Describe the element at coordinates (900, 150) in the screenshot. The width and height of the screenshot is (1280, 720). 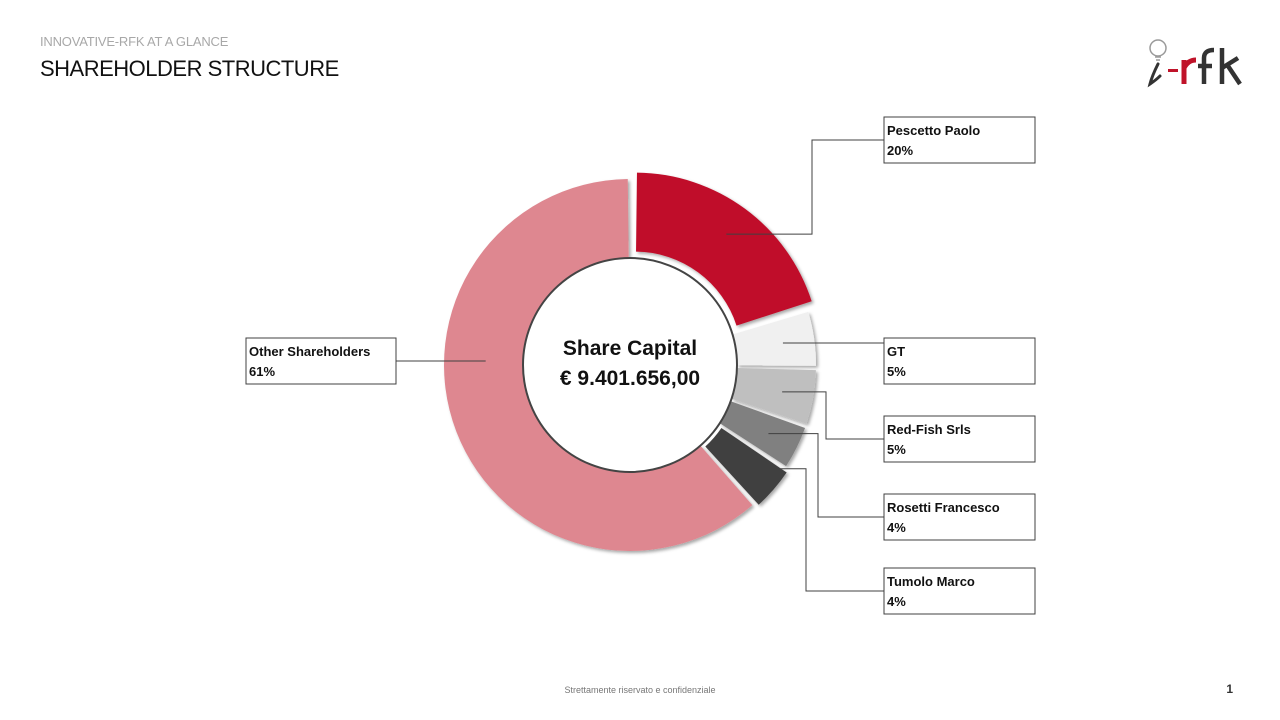
I see `data-label-value: 20%` at that location.